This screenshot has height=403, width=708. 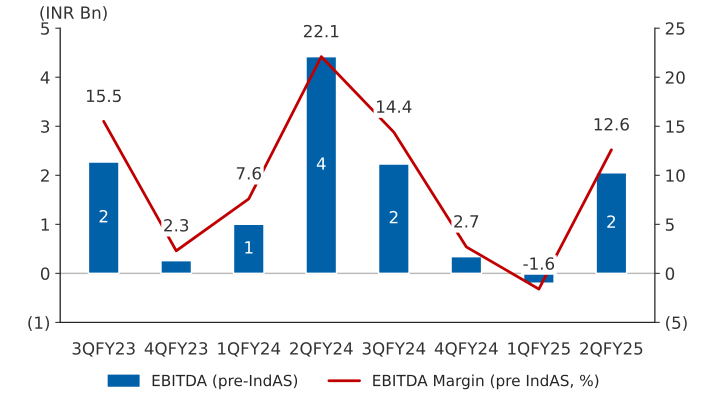 What do you see at coordinates (45, 175) in the screenshot?
I see `y-tick-label: 2` at bounding box center [45, 175].